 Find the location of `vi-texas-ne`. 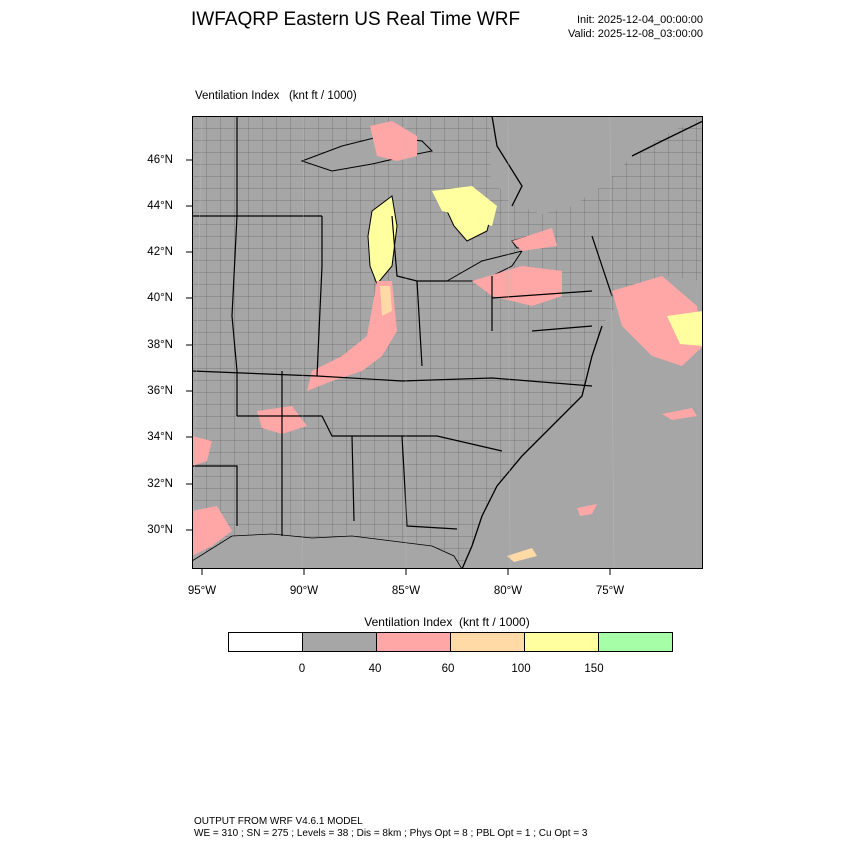

vi-texas-ne is located at coordinates (202, 451).